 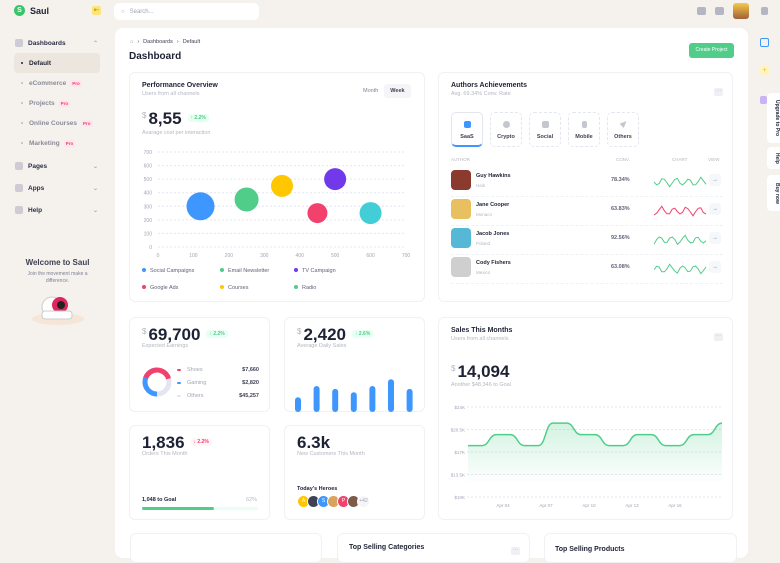 What do you see at coordinates (334, 288) in the screenshot?
I see `legend-item: Radio` at bounding box center [334, 288].